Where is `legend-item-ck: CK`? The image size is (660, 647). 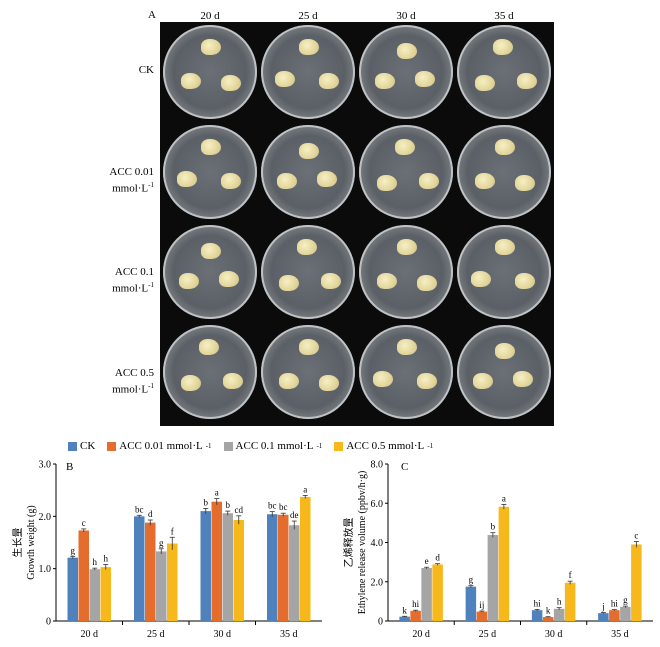
legend-item-ck: CK is located at coordinates (81, 446).